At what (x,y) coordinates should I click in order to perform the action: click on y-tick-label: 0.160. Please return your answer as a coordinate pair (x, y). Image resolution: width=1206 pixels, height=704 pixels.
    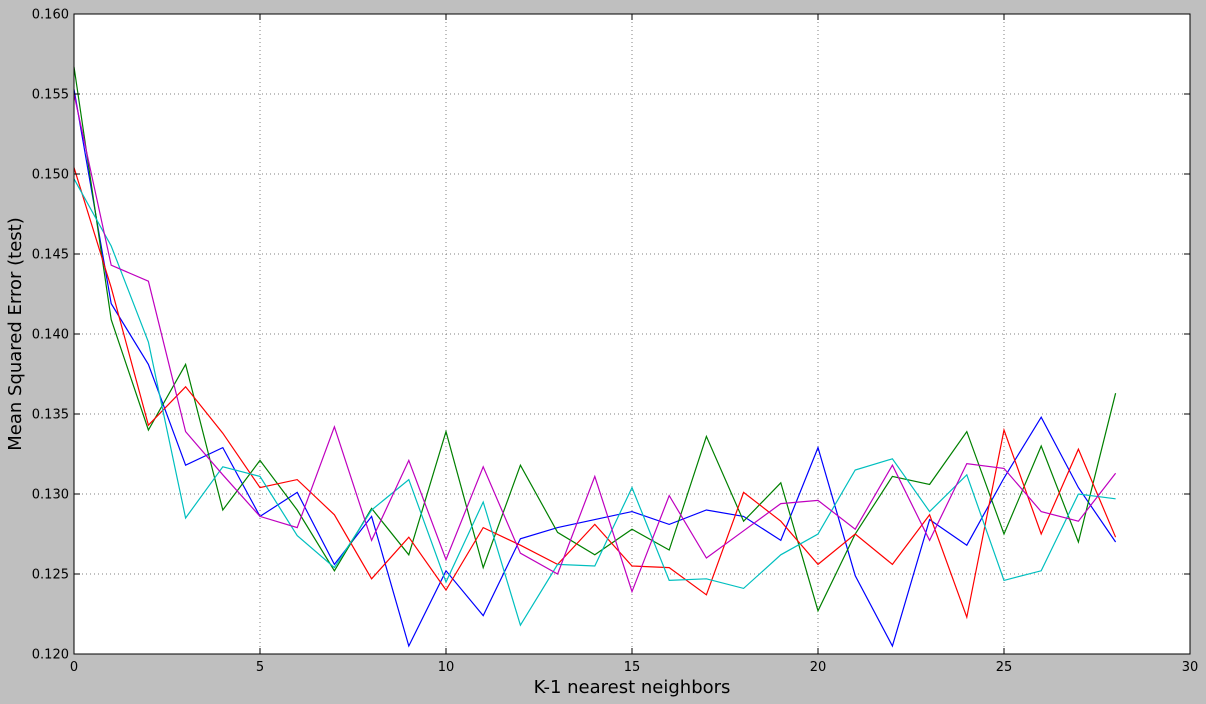
    Looking at the image, I should click on (50, 15).